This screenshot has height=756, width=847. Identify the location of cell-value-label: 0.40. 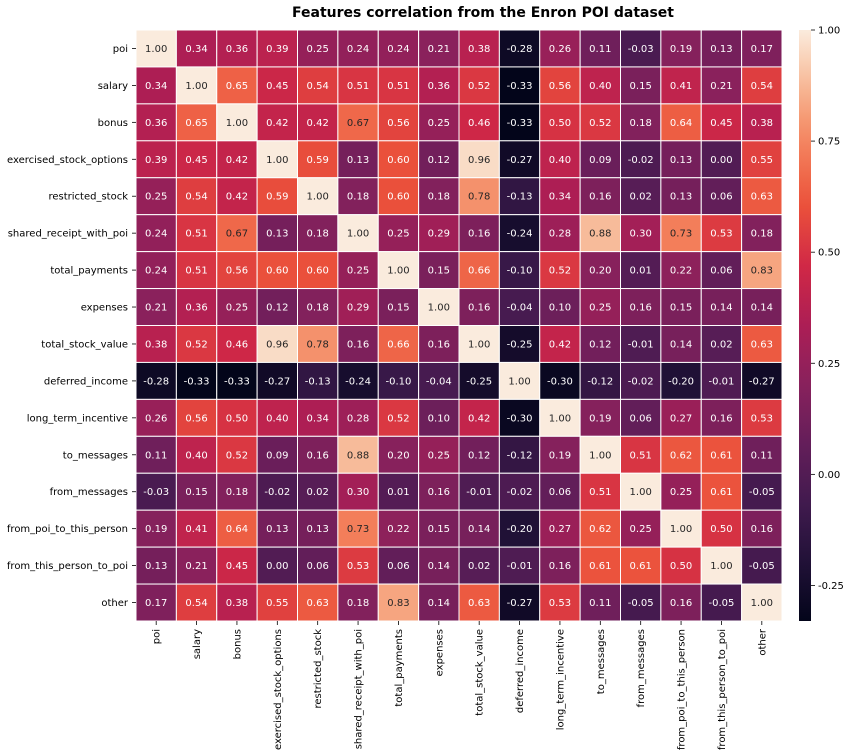
(196, 455).